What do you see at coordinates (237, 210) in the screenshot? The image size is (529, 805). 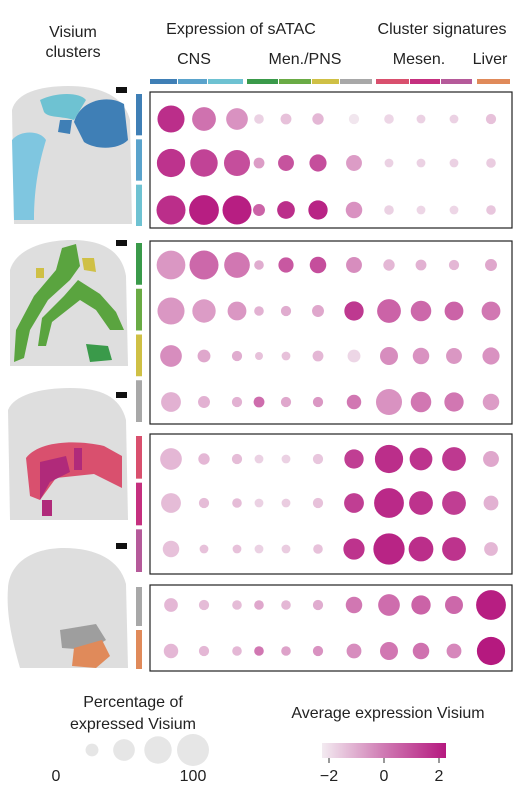 I see `dot-r2-c2` at bounding box center [237, 210].